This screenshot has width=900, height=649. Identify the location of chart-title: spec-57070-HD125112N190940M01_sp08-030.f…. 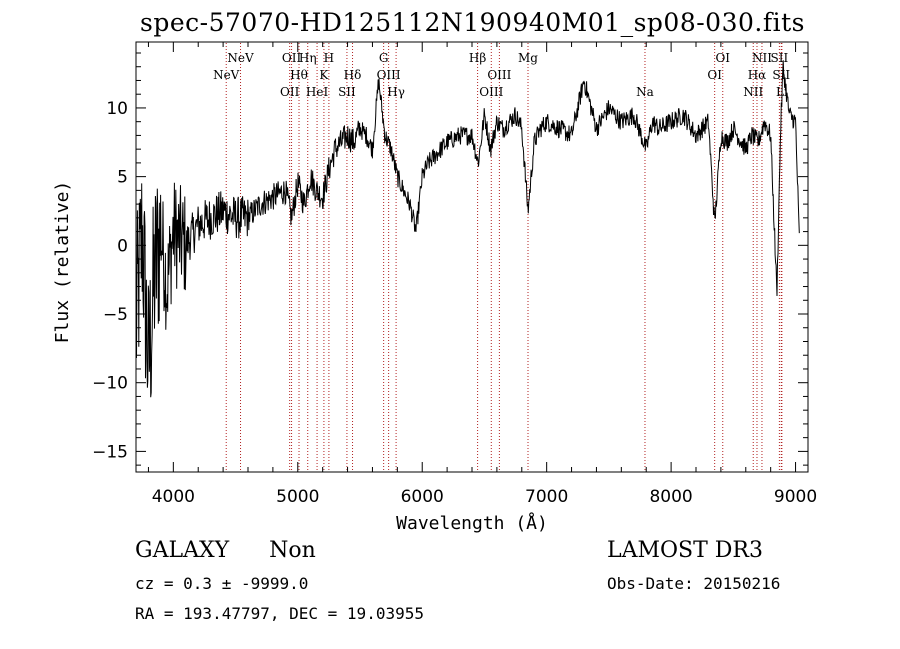
(472, 22).